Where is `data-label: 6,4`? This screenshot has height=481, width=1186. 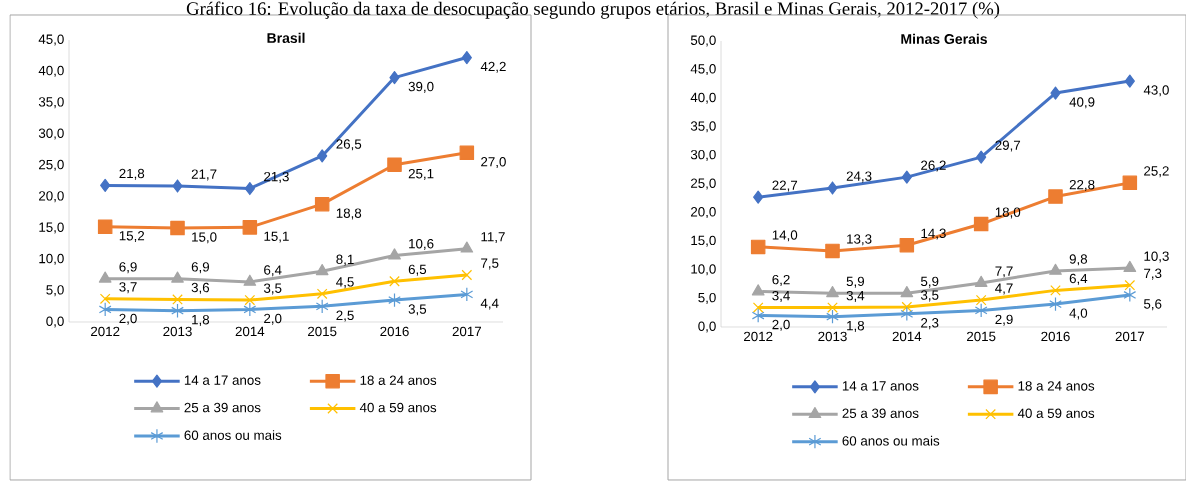
data-label: 6,4 is located at coordinates (273, 271).